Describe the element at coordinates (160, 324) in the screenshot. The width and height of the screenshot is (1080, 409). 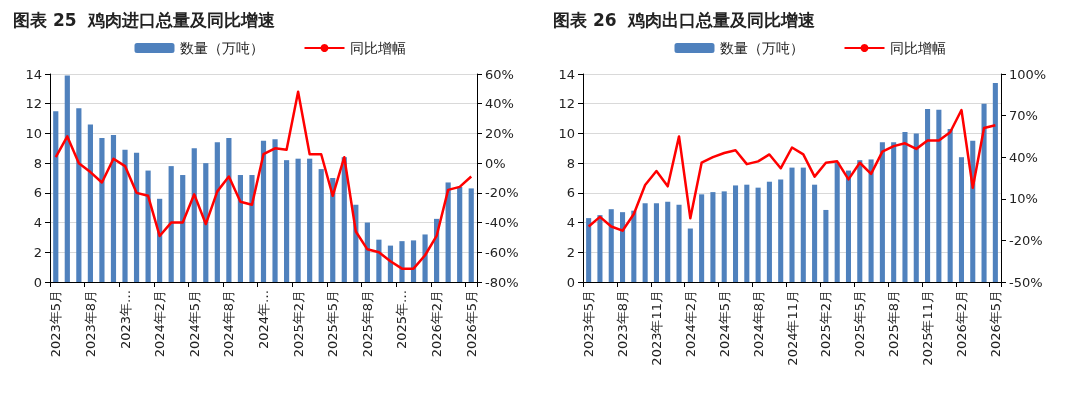
I see `x-tick-label: 2024年2月` at that location.